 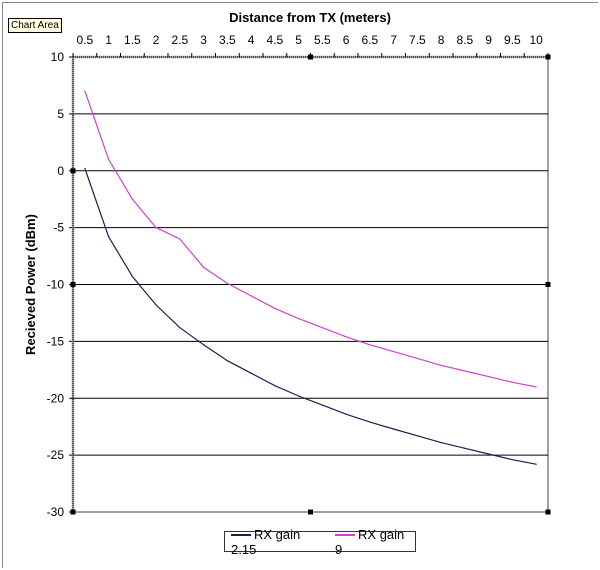 What do you see at coordinates (56, 341) in the screenshot?
I see `y-tick-label: -15` at bounding box center [56, 341].